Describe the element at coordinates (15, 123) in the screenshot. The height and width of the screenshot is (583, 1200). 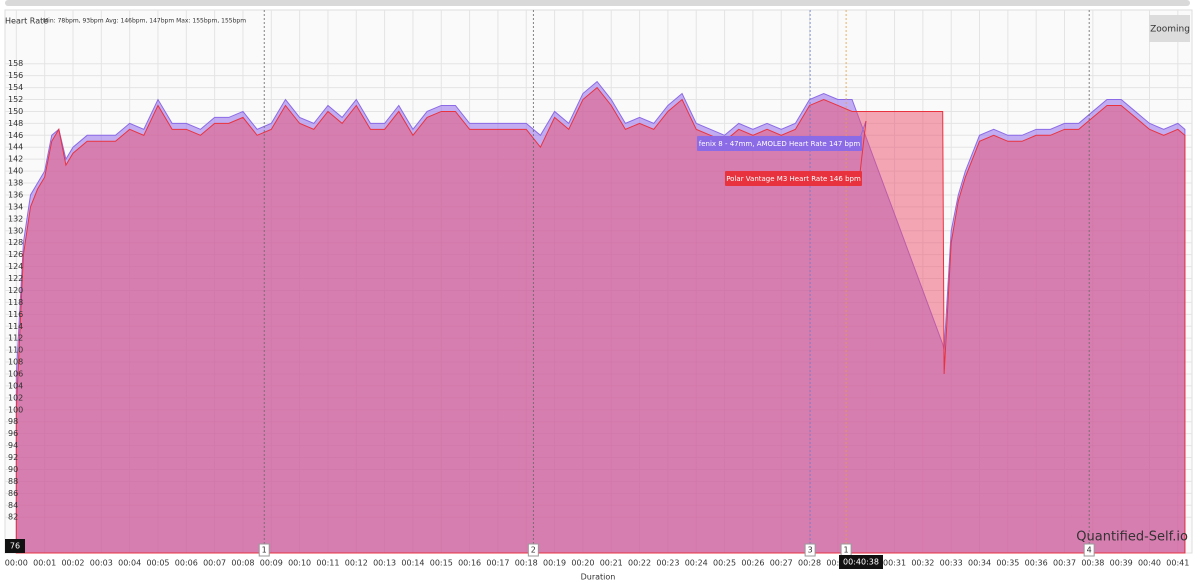
I see `y-tick-label: 148` at that location.